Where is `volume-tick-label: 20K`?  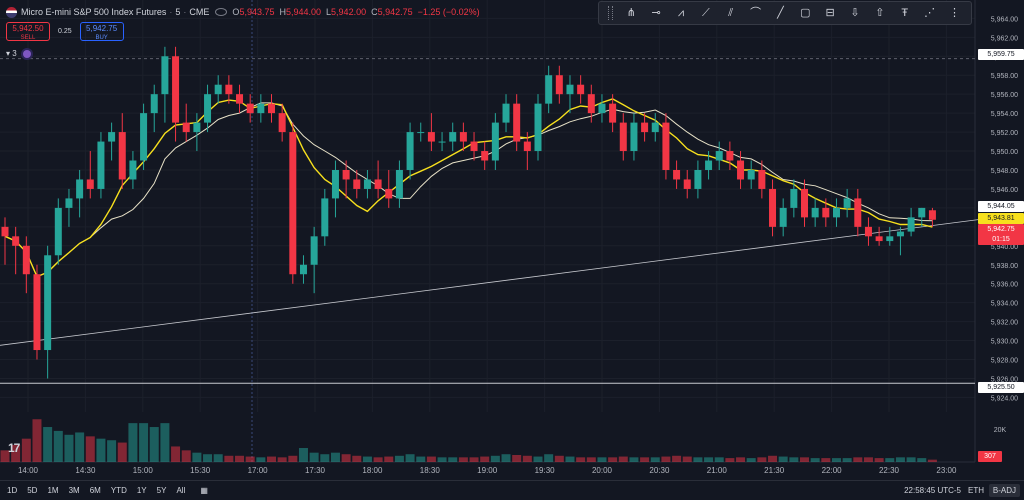
volume-tick-label: 20K is located at coordinates (1000, 430).